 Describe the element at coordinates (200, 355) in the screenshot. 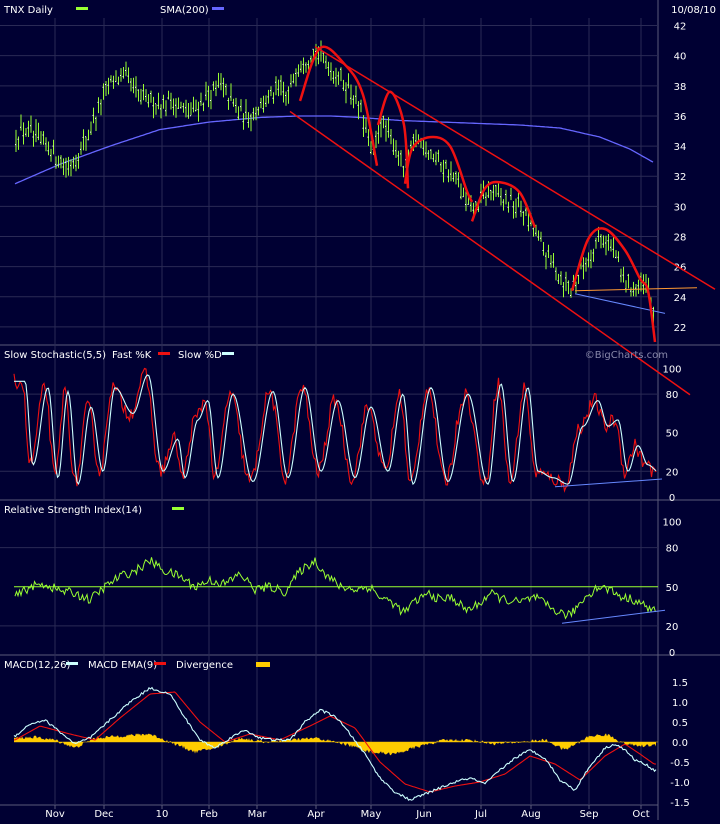

I see `stochastic-legend-d: Slow %D` at that location.